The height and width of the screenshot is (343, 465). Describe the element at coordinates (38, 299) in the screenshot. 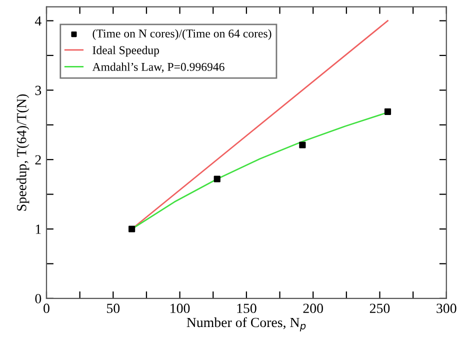

I see `y-tick-label: 0` at that location.